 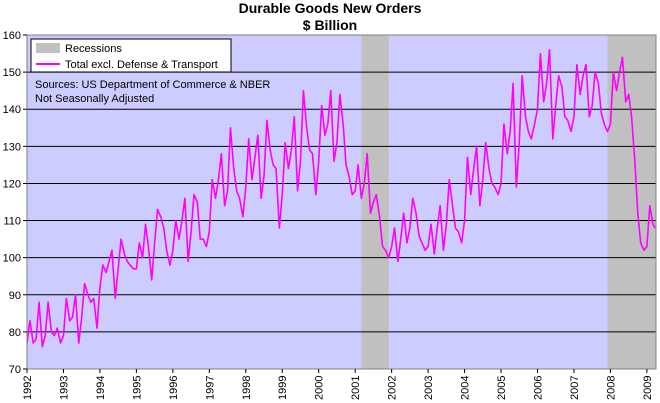 I want to click on legend-recession-swatch, so click(x=48, y=48).